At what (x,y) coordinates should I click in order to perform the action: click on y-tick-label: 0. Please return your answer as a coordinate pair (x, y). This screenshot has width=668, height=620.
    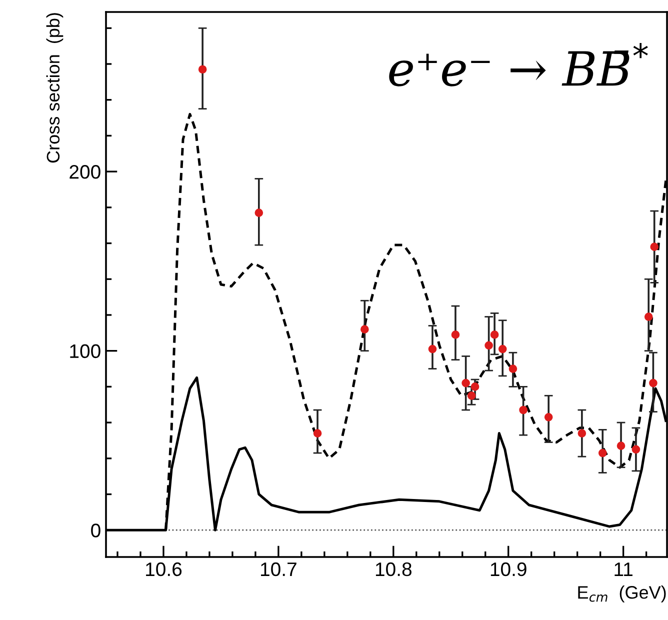
    Looking at the image, I should click on (95, 531).